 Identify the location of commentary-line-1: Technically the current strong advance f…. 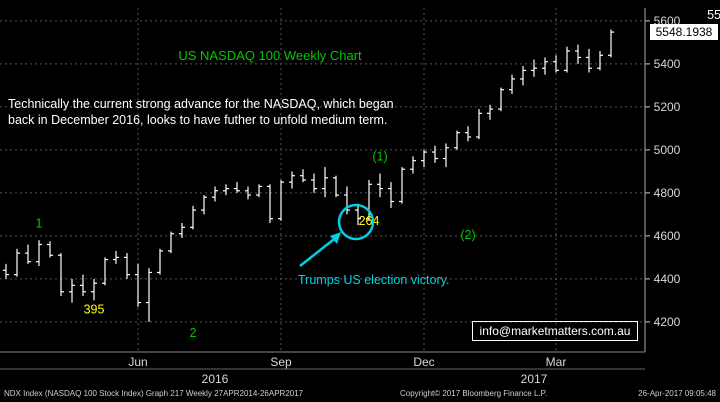
(201, 104).